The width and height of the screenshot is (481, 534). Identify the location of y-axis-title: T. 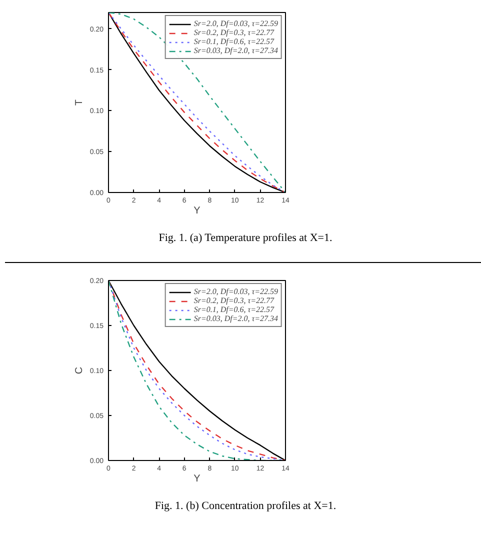
(79, 102).